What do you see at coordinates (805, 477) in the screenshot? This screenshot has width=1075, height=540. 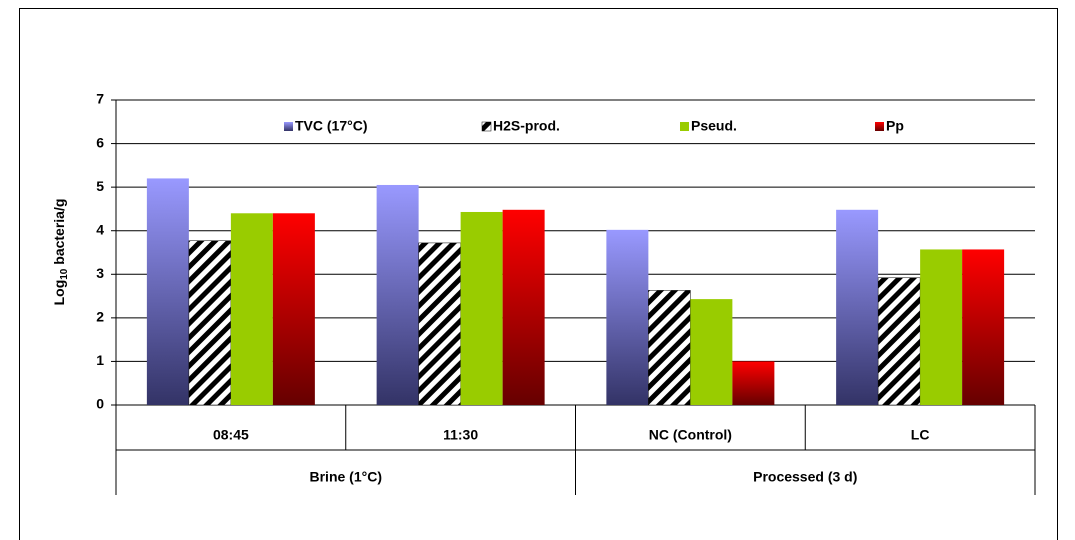 I see `group-label: Processed (3 d)` at bounding box center [805, 477].